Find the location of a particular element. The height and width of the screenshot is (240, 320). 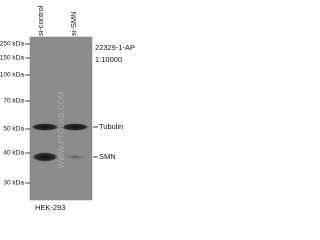

marker-label: 30 kDa is located at coordinates (13, 183).